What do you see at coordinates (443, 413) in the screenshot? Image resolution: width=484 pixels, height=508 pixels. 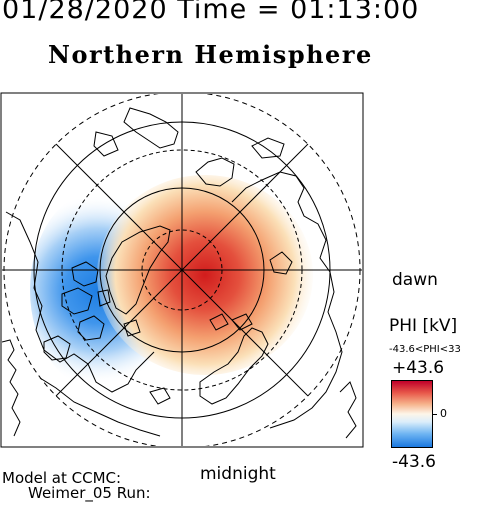 I see `colorbar-zero-label: 0` at bounding box center [443, 413].